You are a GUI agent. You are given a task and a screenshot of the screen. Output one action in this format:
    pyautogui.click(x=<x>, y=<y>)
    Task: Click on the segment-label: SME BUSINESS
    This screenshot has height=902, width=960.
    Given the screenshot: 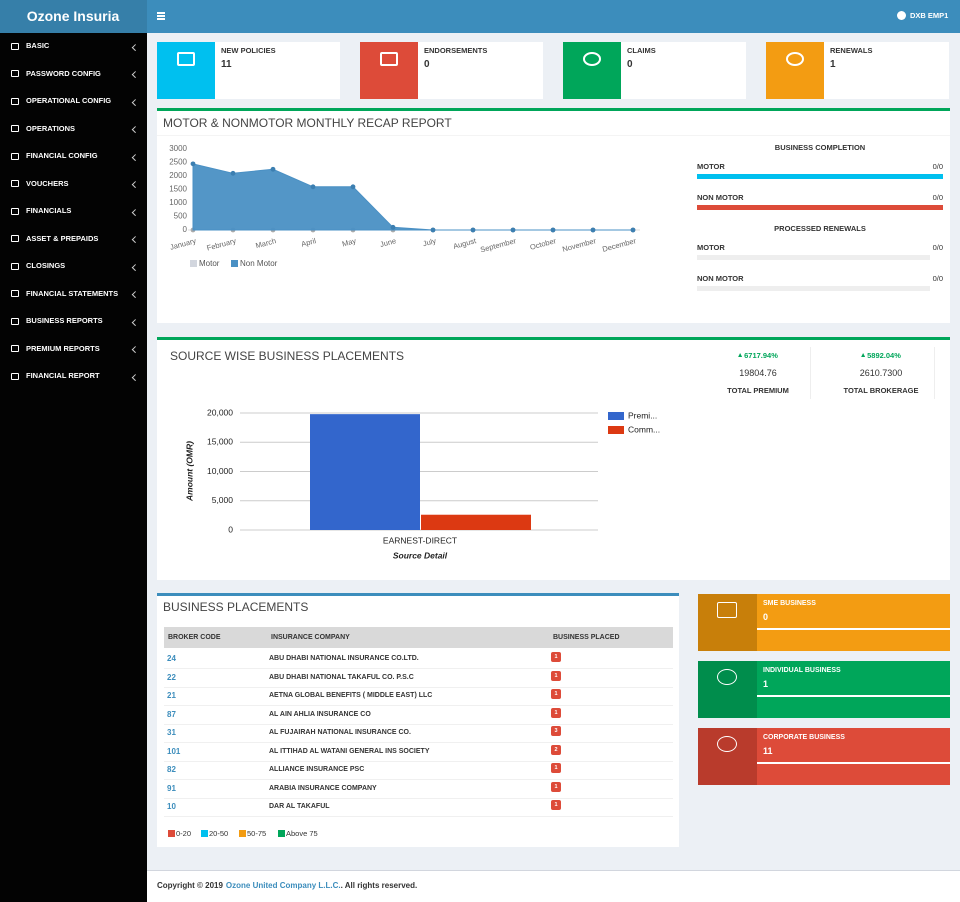 What is the action you would take?
    pyautogui.click(x=789, y=603)
    